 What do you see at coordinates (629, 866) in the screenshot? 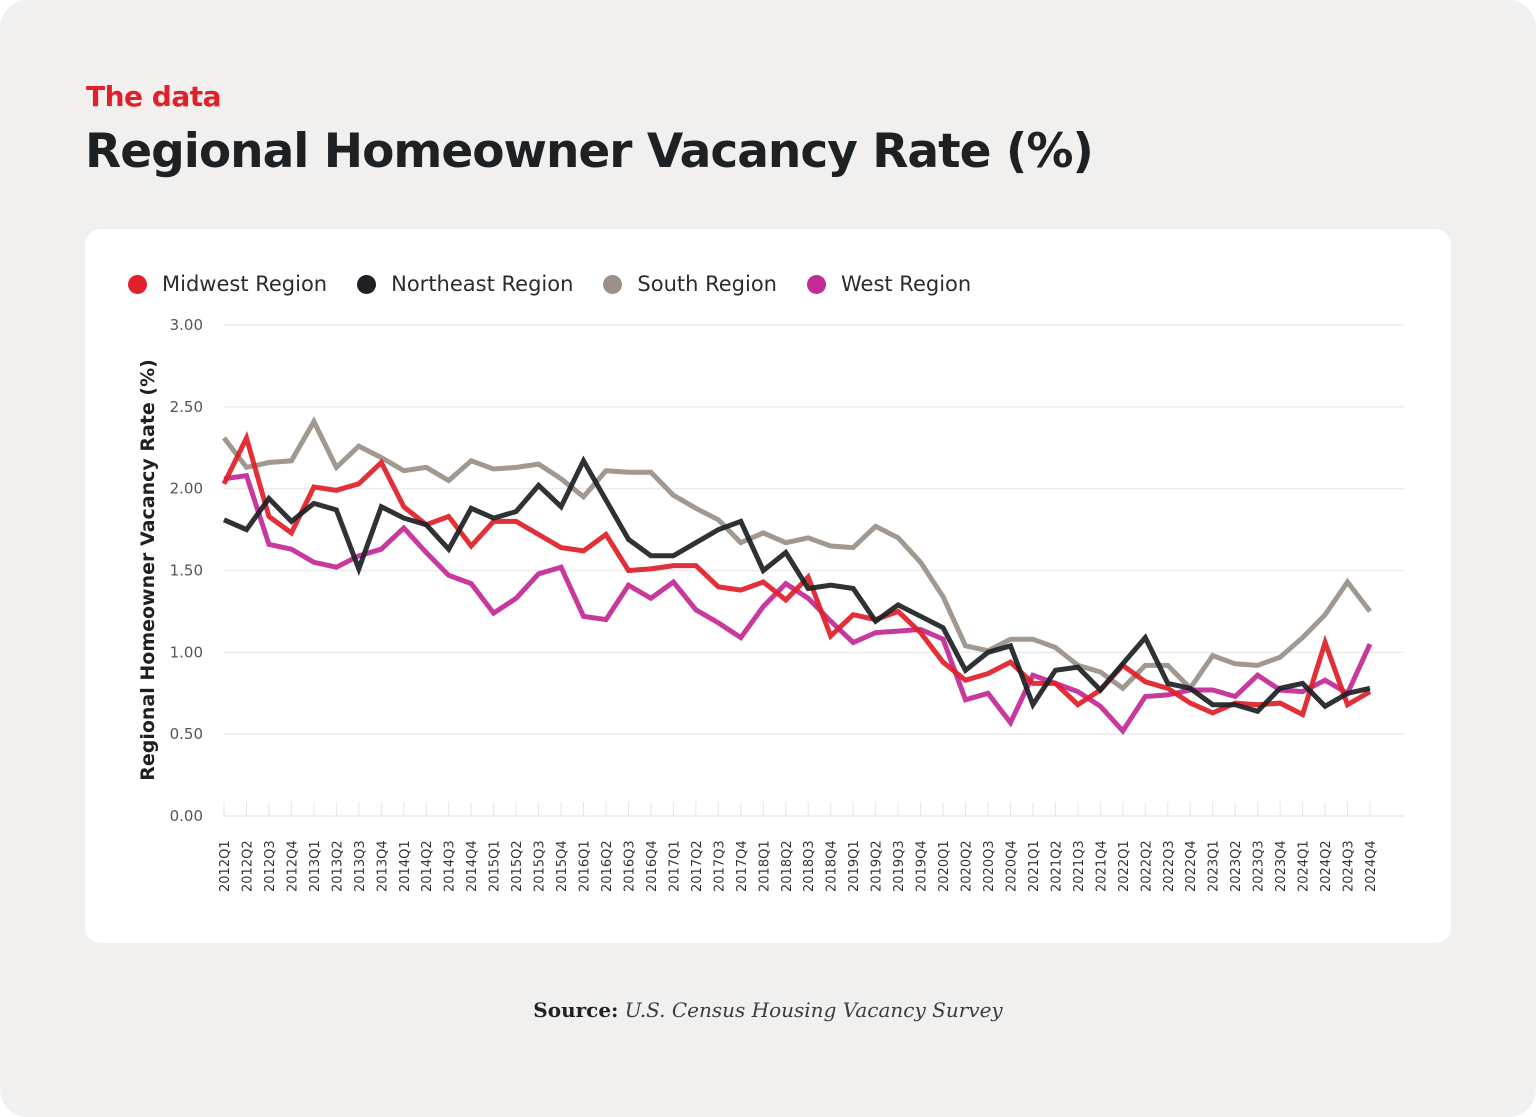
I see `x-tick-label: 2016Q3` at bounding box center [629, 866].